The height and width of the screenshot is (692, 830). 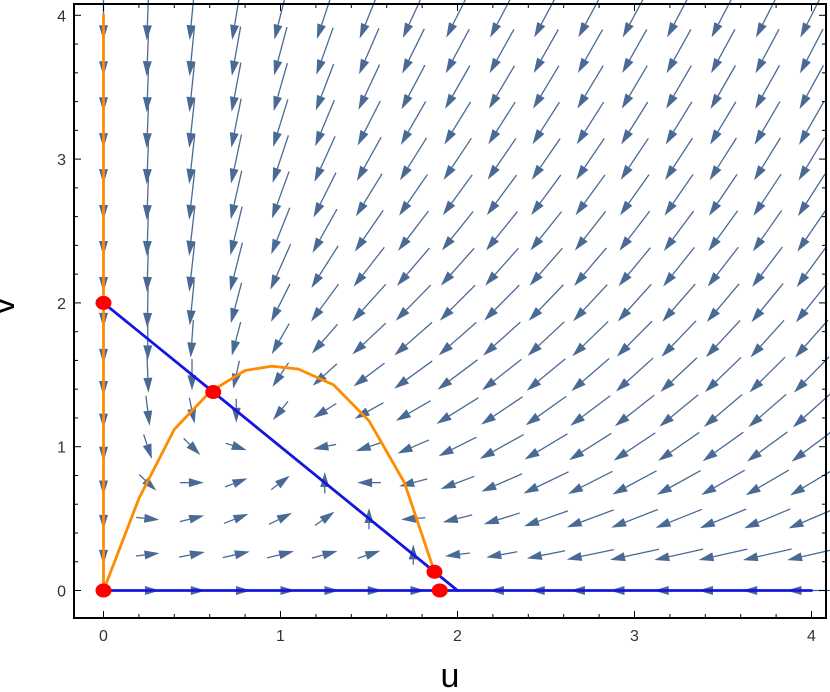 What do you see at coordinates (61, 592) in the screenshot?
I see `y-tick-label: 0` at bounding box center [61, 592].